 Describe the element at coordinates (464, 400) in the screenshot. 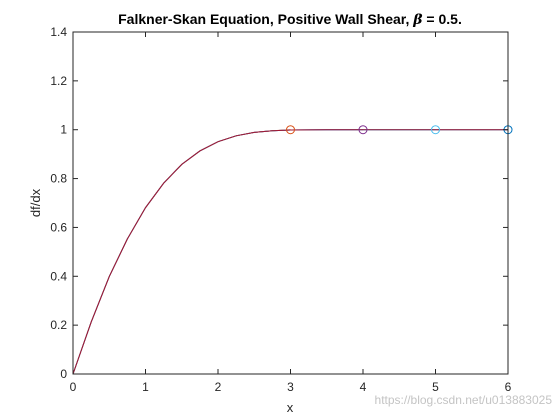

I see `watermark: https://blog.csdn.net/u013883025` at that location.